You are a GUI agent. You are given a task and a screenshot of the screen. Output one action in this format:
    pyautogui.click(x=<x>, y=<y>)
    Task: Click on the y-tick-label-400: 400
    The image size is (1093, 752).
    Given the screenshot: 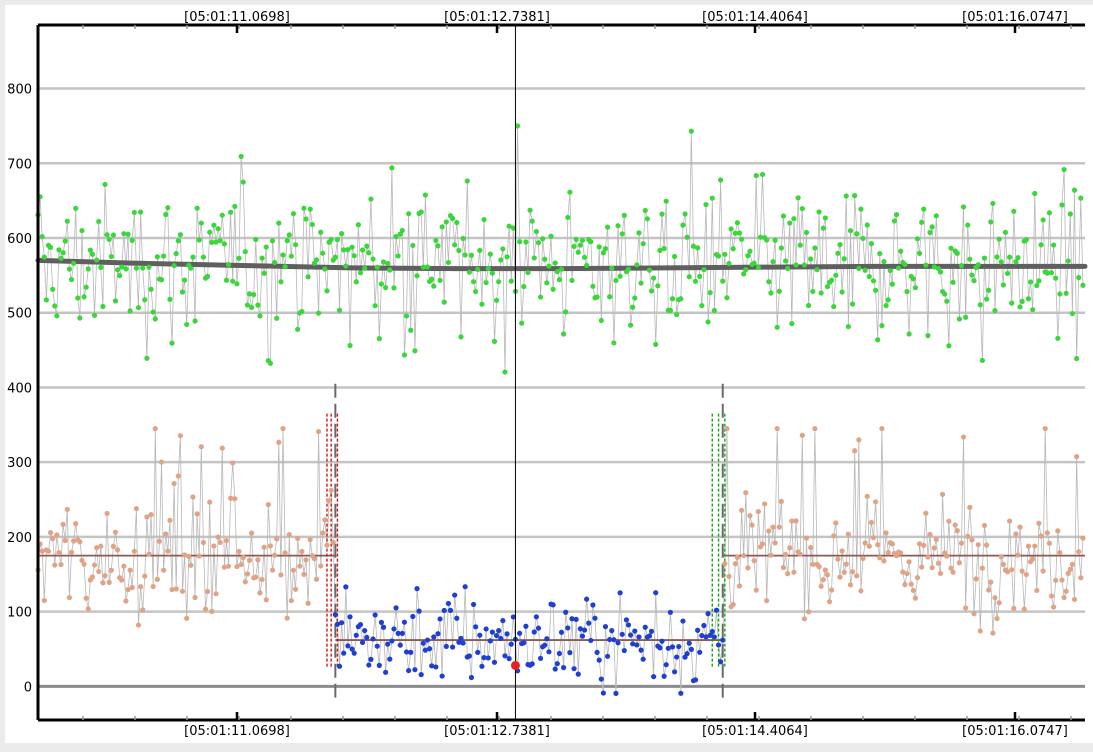 What is the action you would take?
    pyautogui.click(x=19, y=388)
    